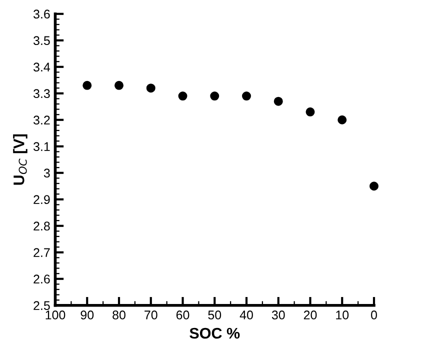 This screenshot has width=425, height=347. What do you see at coordinates (374, 315) in the screenshot?
I see `x-tick-label: 0` at bounding box center [374, 315].